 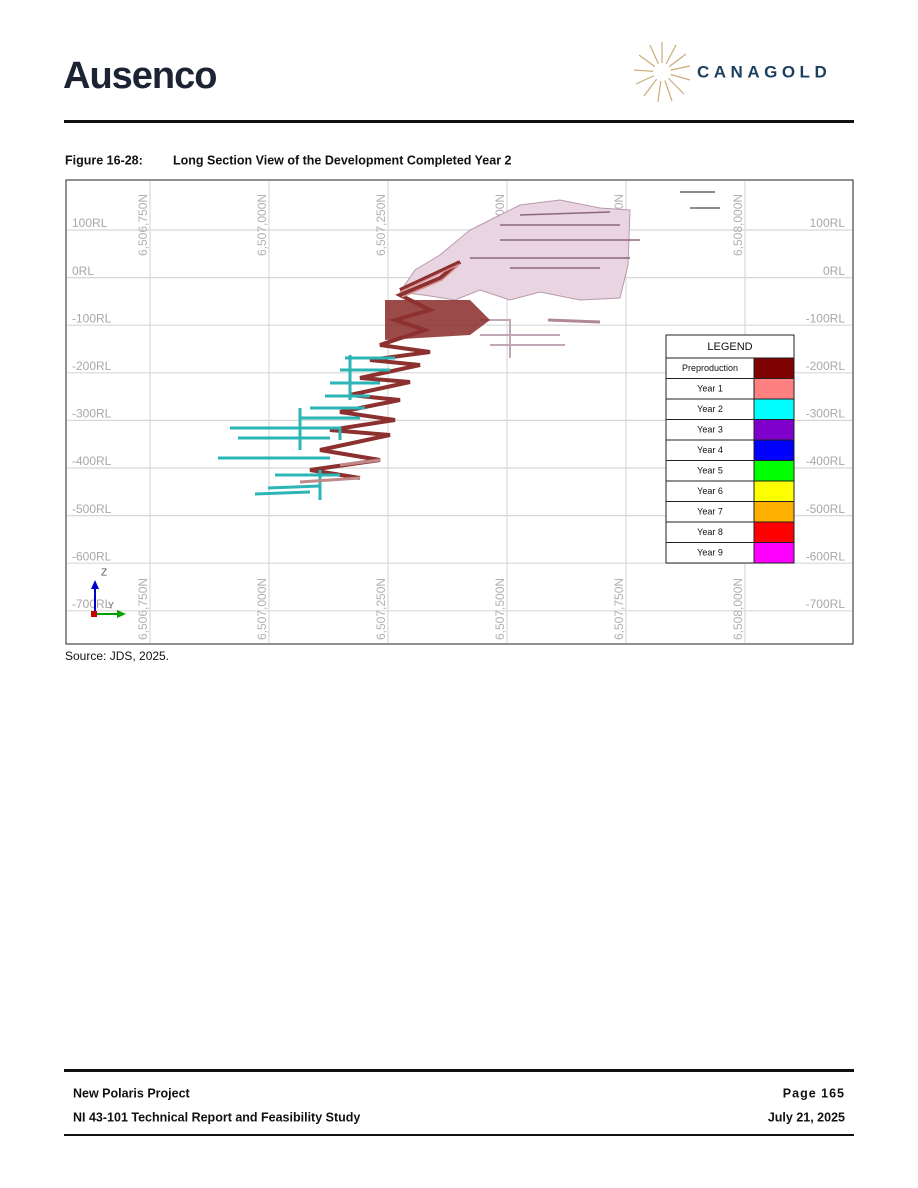 What do you see at coordinates (139, 76) in the screenshot?
I see `left-logo: Ausenco` at bounding box center [139, 76].